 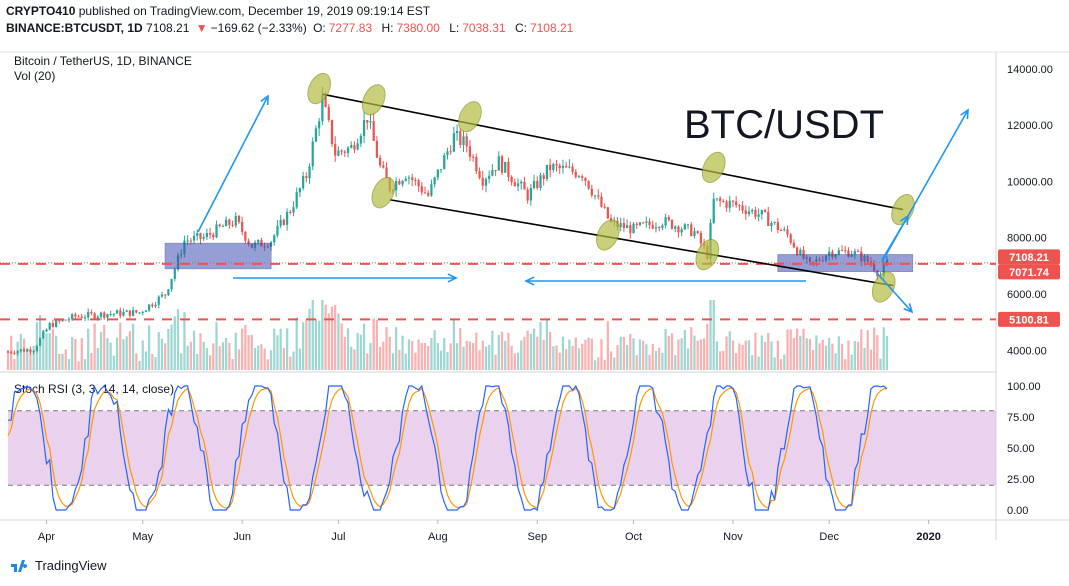 What do you see at coordinates (1029, 273) in the screenshot?
I see `price-label-text: 7071.74` at bounding box center [1029, 273].